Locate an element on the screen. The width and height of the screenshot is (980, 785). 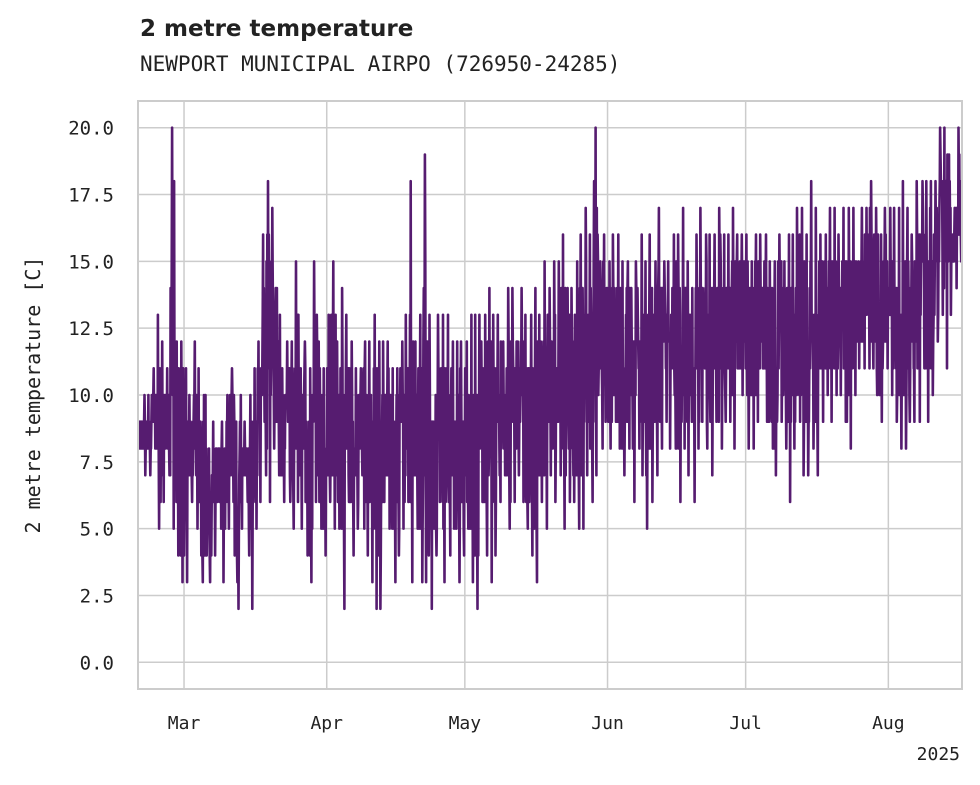
x-tick-label: Apr is located at coordinates (326, 723).